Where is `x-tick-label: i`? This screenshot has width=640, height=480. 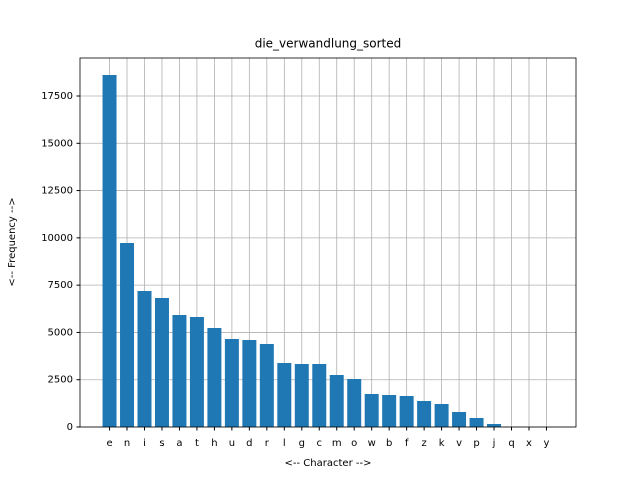 x-tick-label: i is located at coordinates (144, 443).